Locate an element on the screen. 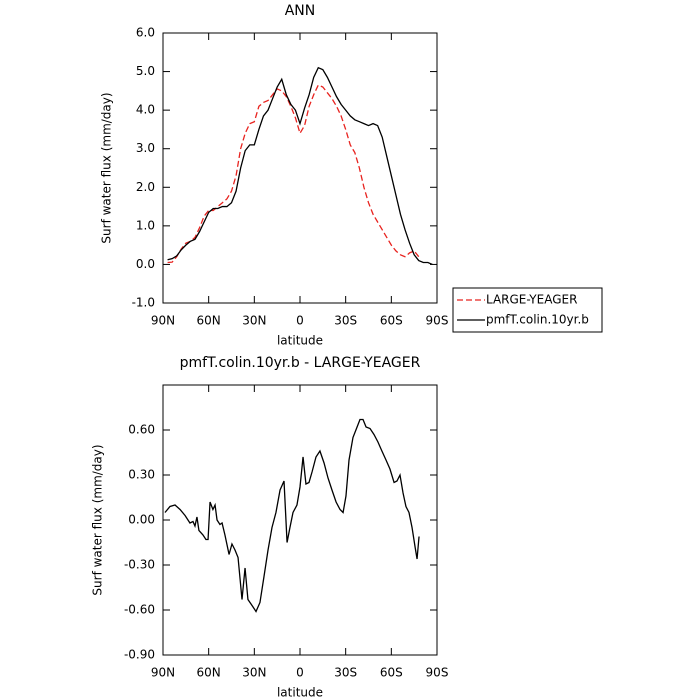 The height and width of the screenshot is (700, 700). y-tick-label: 6.0 is located at coordinates (145, 33).